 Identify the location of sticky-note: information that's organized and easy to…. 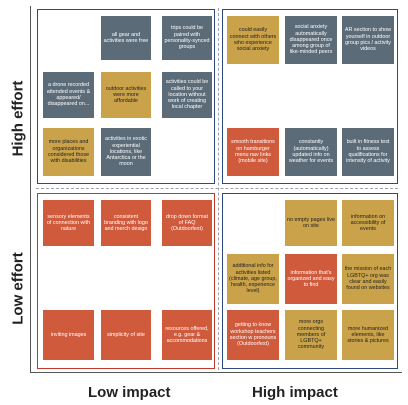
(311, 279).